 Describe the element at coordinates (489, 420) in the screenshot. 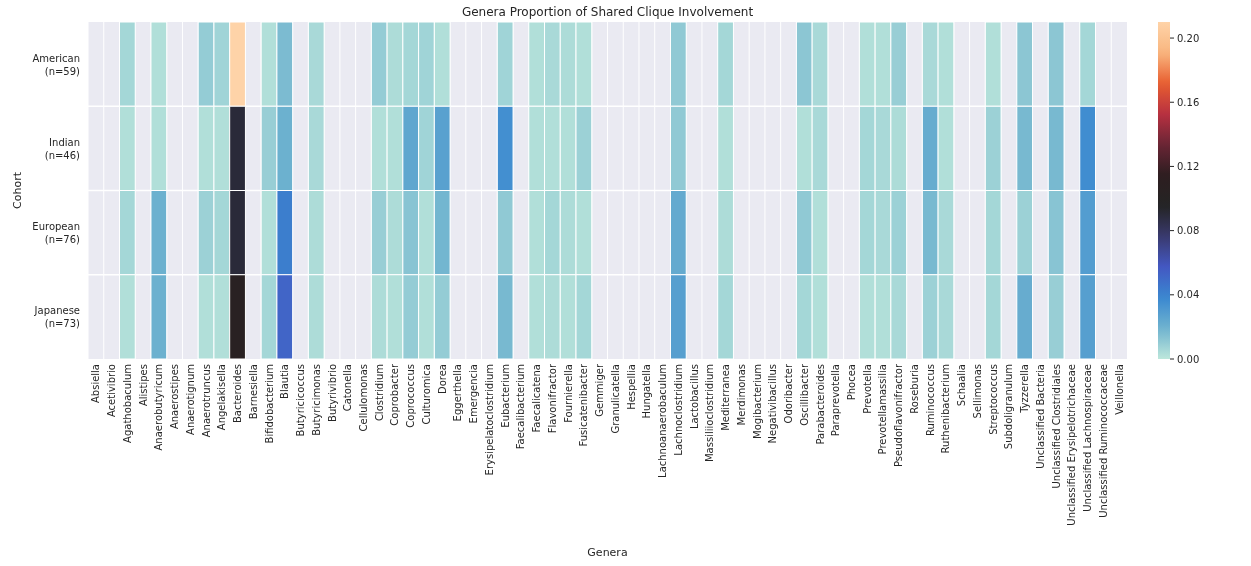

I see `x-tick-label: Erysipelatoclostridium` at that location.